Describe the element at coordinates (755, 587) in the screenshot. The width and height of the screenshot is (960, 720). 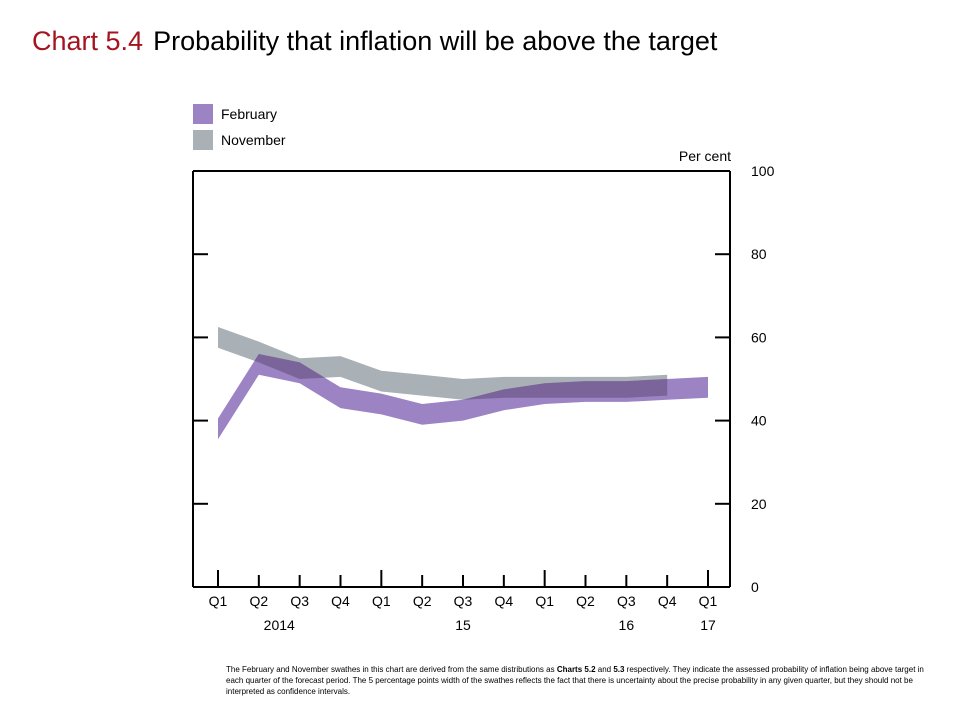
I see `y-tick-label: 0` at that location.